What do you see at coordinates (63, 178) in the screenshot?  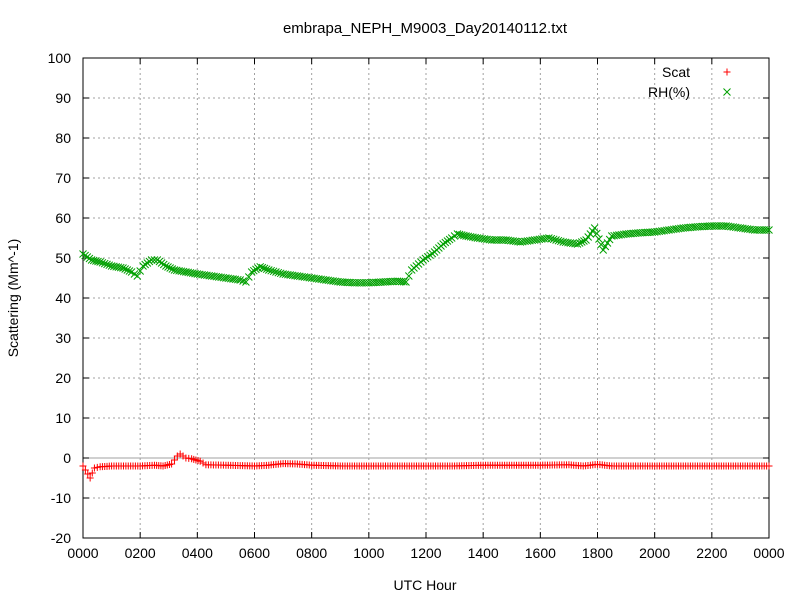 I see `y-tick-label: 70` at bounding box center [63, 178].